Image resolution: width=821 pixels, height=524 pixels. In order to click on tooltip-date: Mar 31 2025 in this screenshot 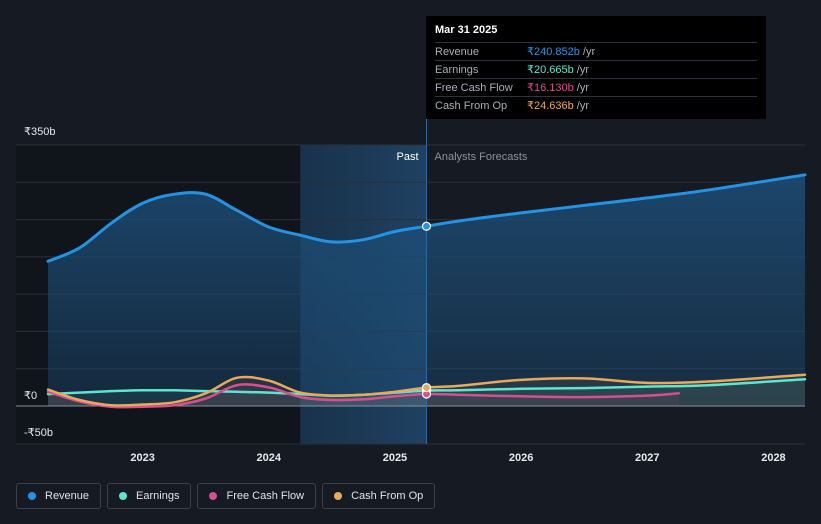, I will do `click(466, 30)`.